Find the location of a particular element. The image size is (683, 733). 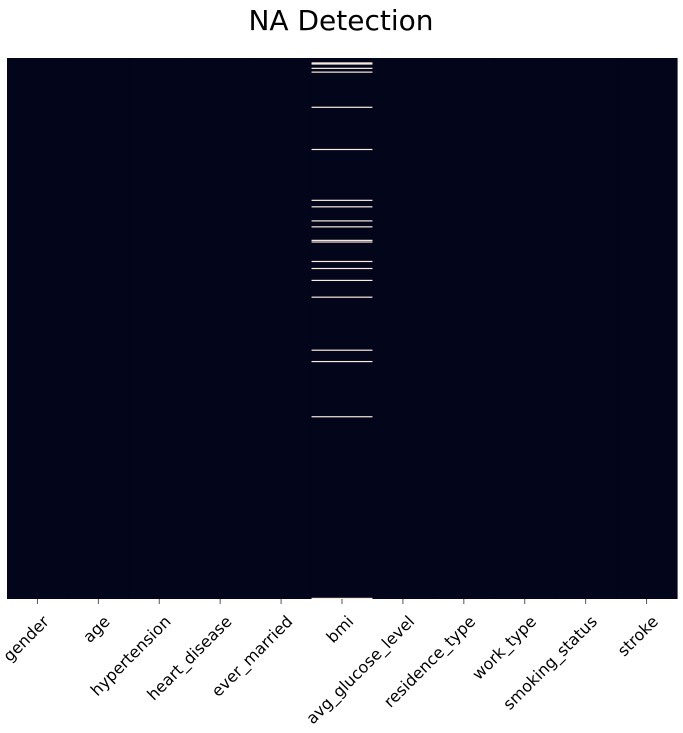

heatmap-column-heart_disease is located at coordinates (220, 328).